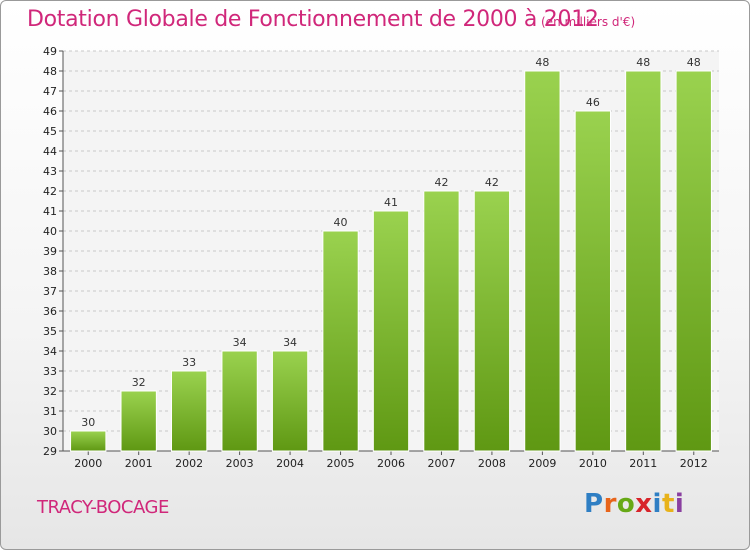 The image size is (750, 550). Describe the element at coordinates (441, 321) in the screenshot. I see `bar-2007` at that location.